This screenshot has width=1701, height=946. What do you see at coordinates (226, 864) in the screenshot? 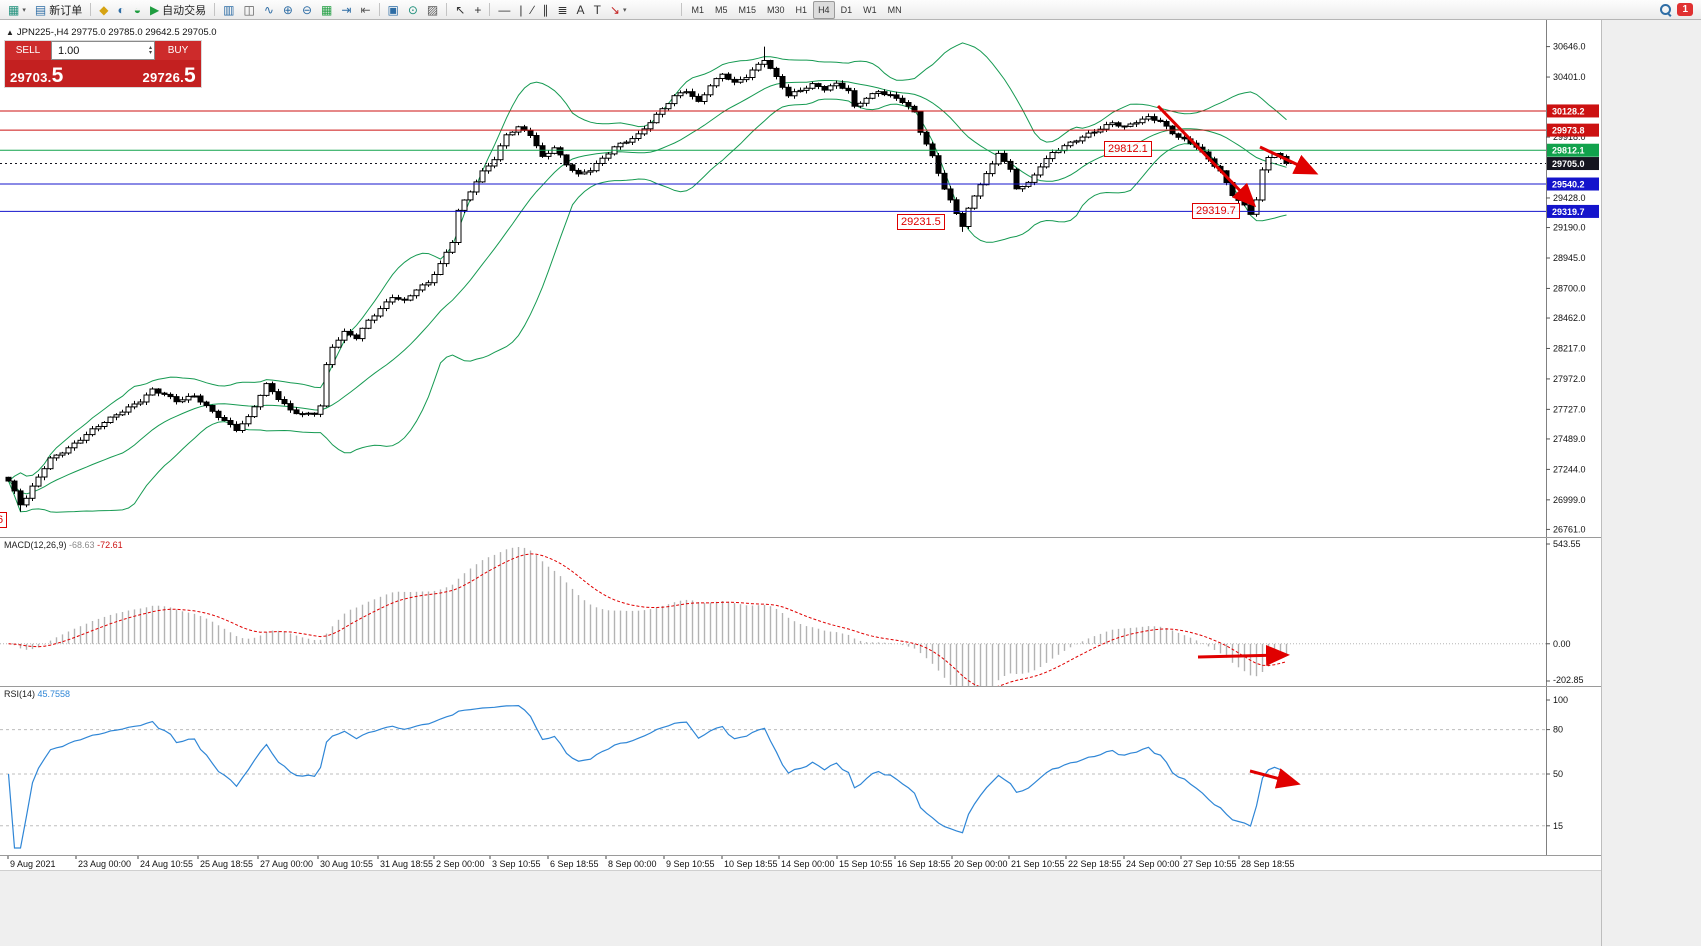
I see `svg-text: 25 Aug 18:55` at bounding box center [226, 864].